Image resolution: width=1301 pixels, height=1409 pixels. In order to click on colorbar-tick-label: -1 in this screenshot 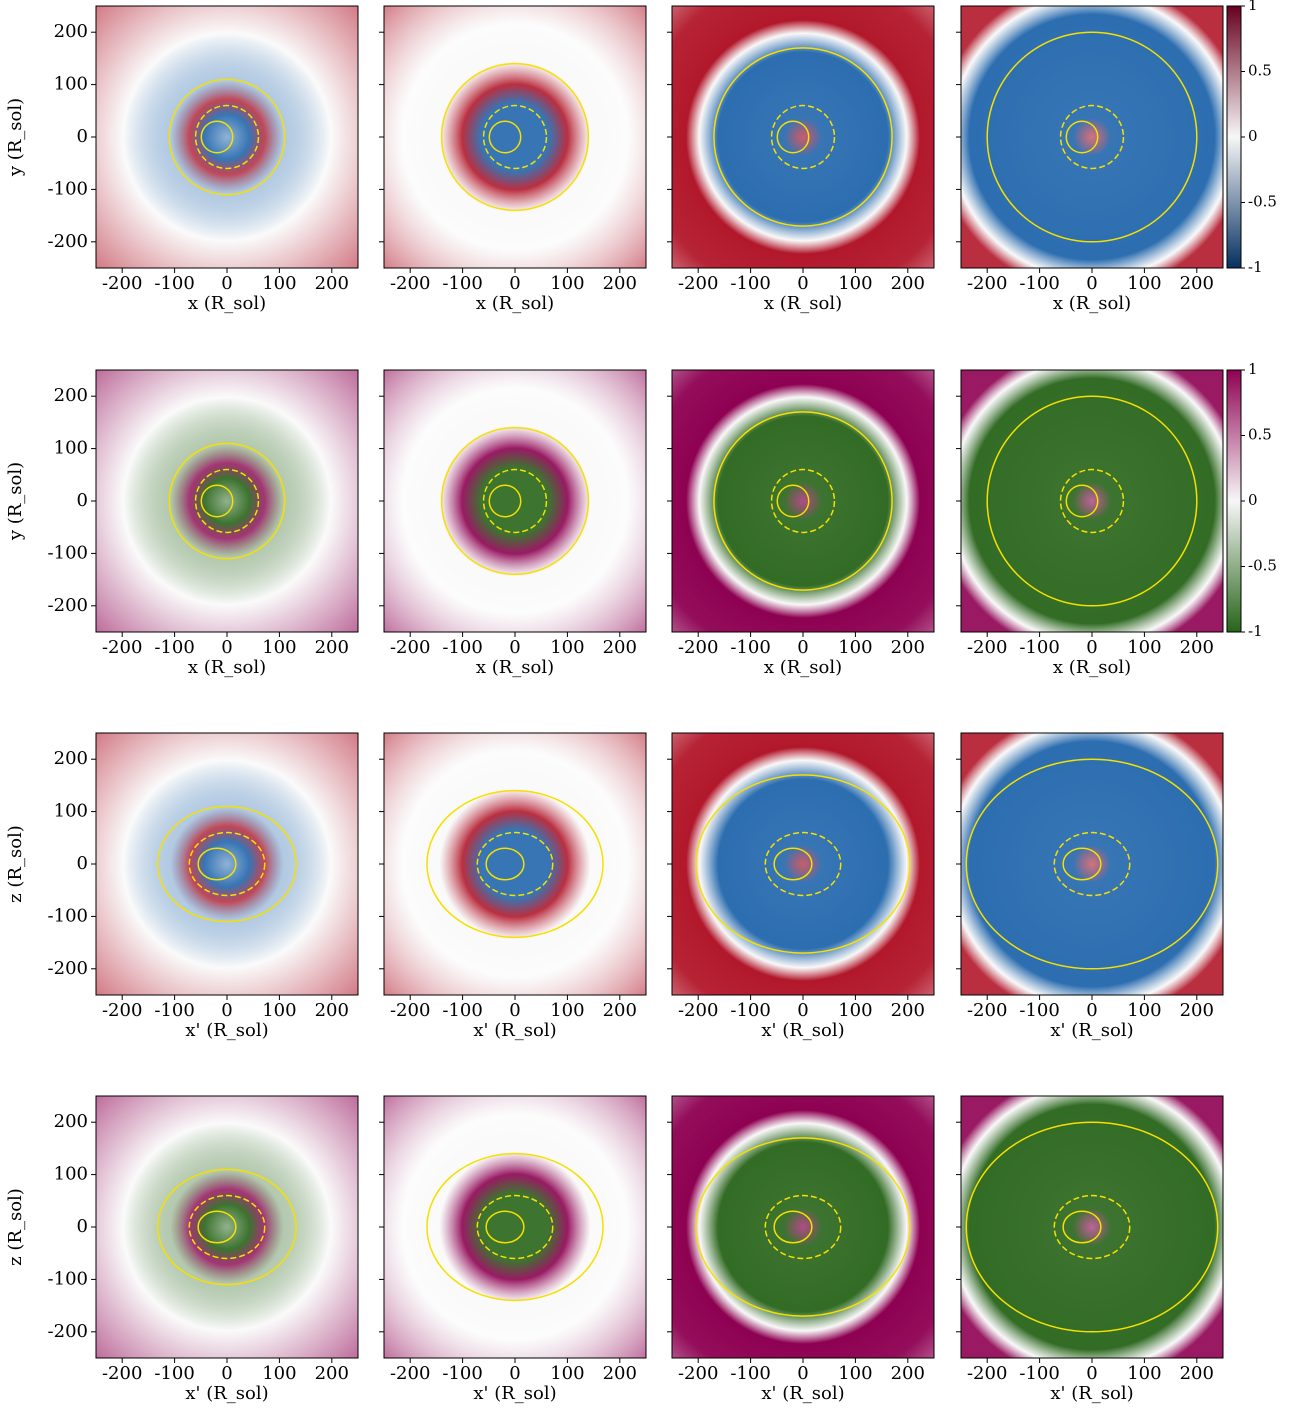, I will do `click(1255, 267)`.